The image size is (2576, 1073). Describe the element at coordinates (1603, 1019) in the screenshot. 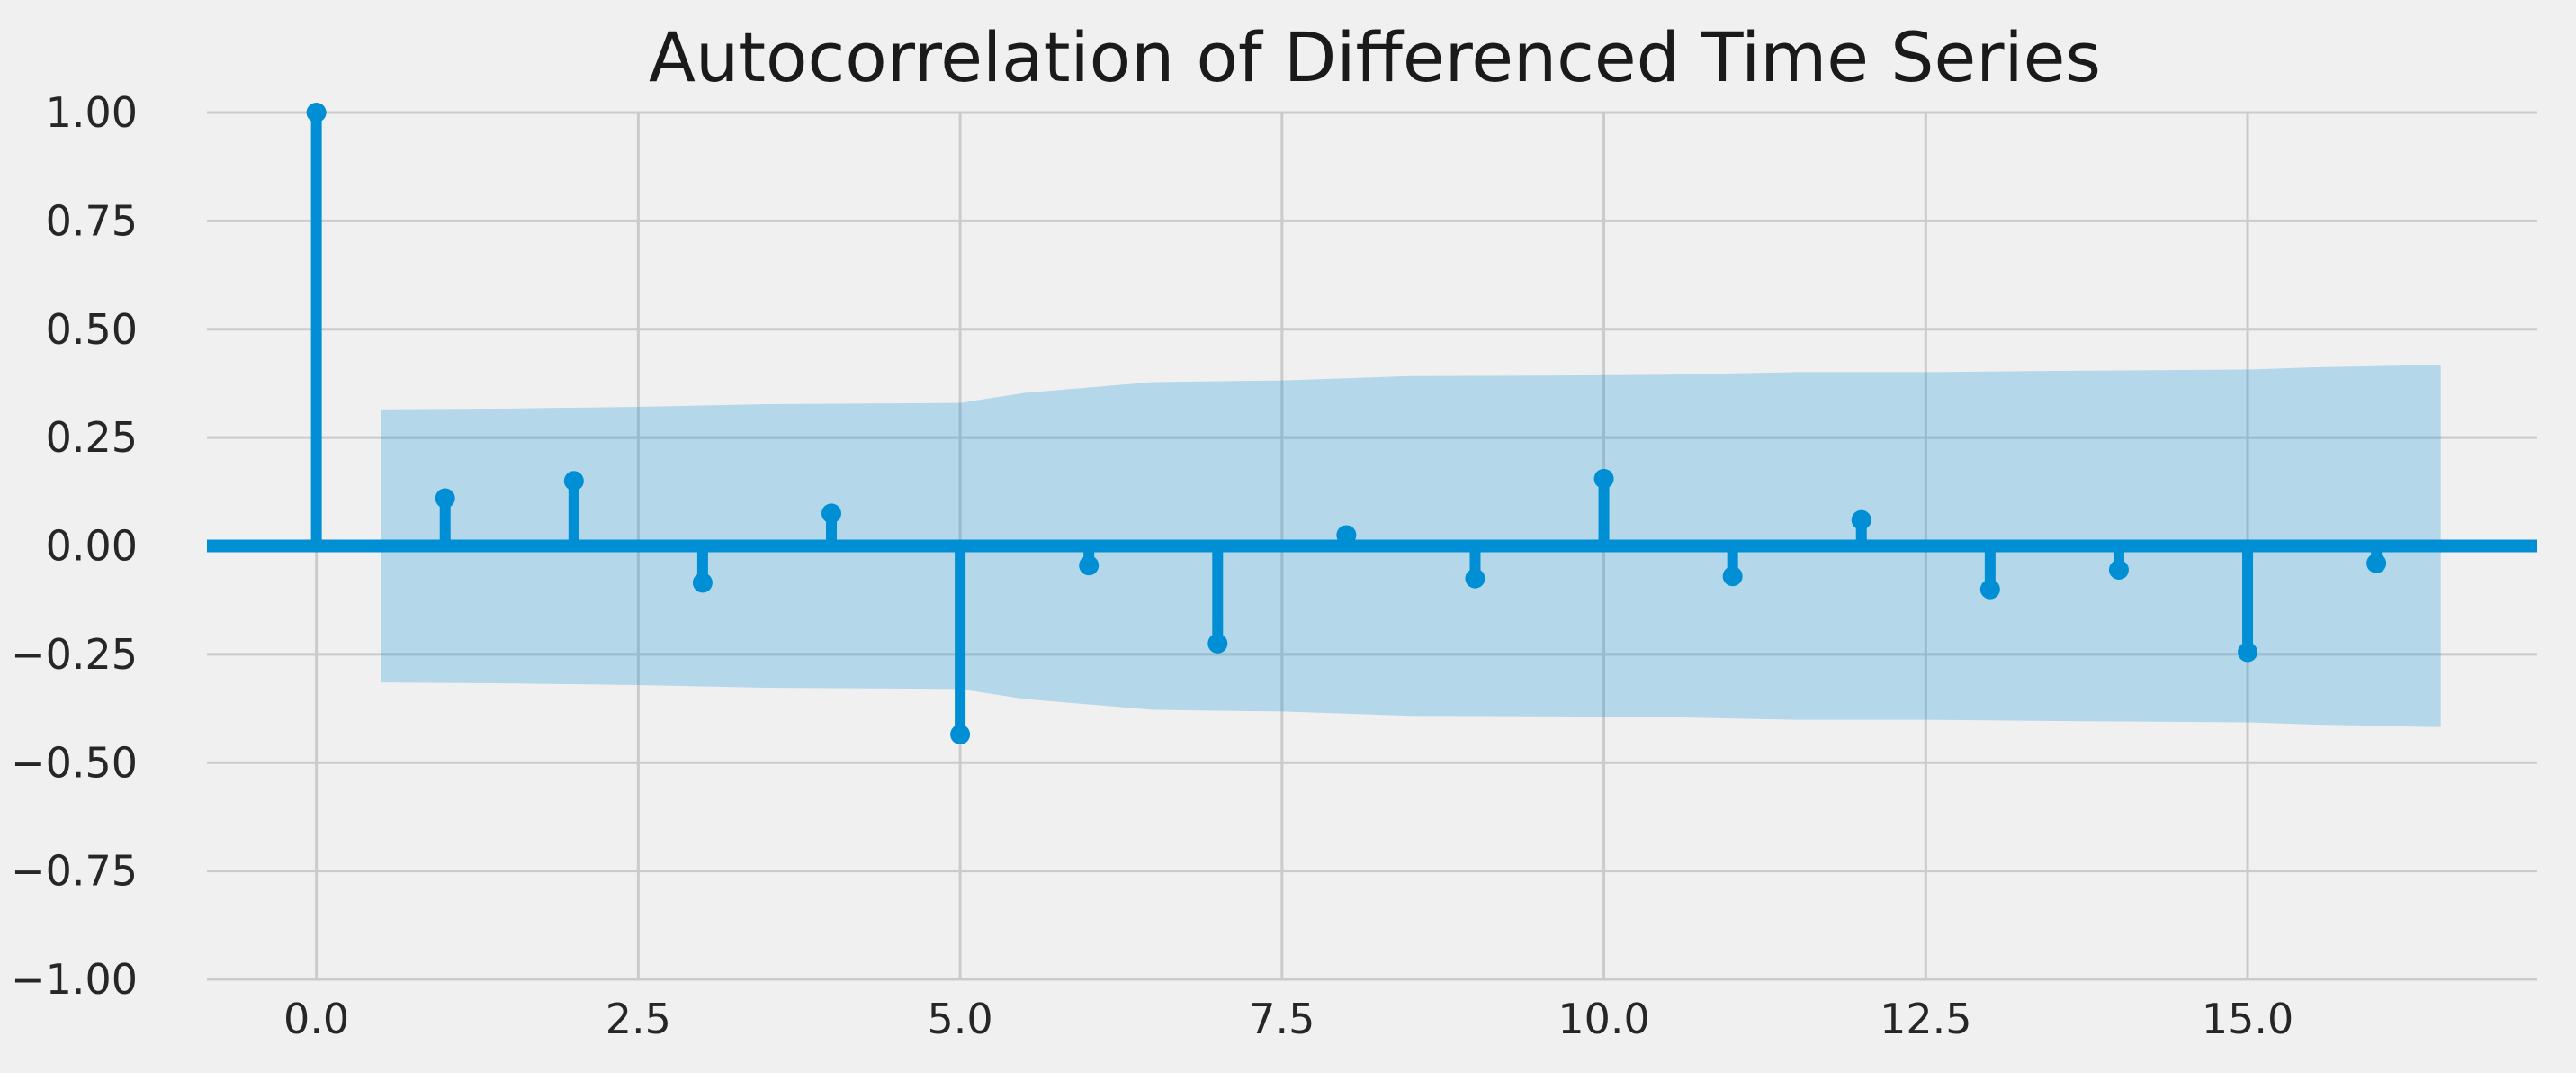

I see `x-tick-label: 10.0` at that location.